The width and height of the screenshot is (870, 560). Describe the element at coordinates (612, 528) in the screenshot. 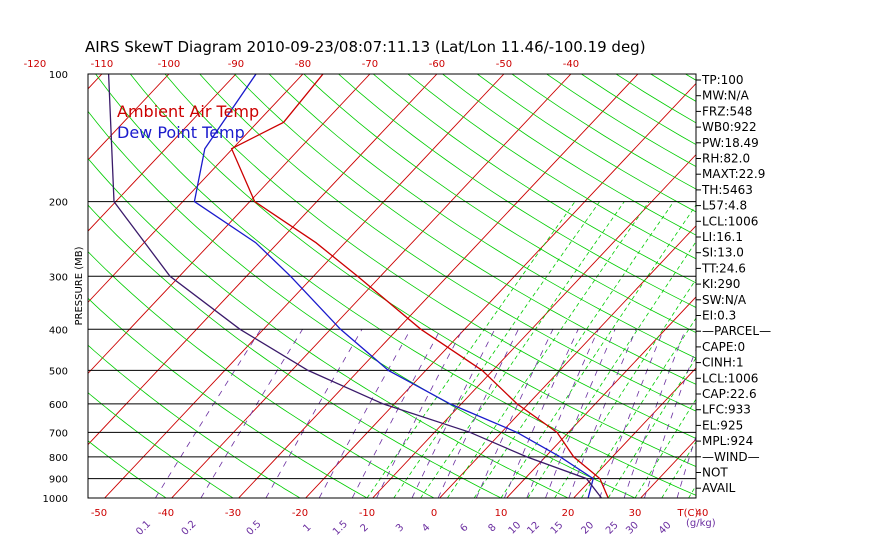

I see `mixing-ratio-tick-label: 25` at that location.